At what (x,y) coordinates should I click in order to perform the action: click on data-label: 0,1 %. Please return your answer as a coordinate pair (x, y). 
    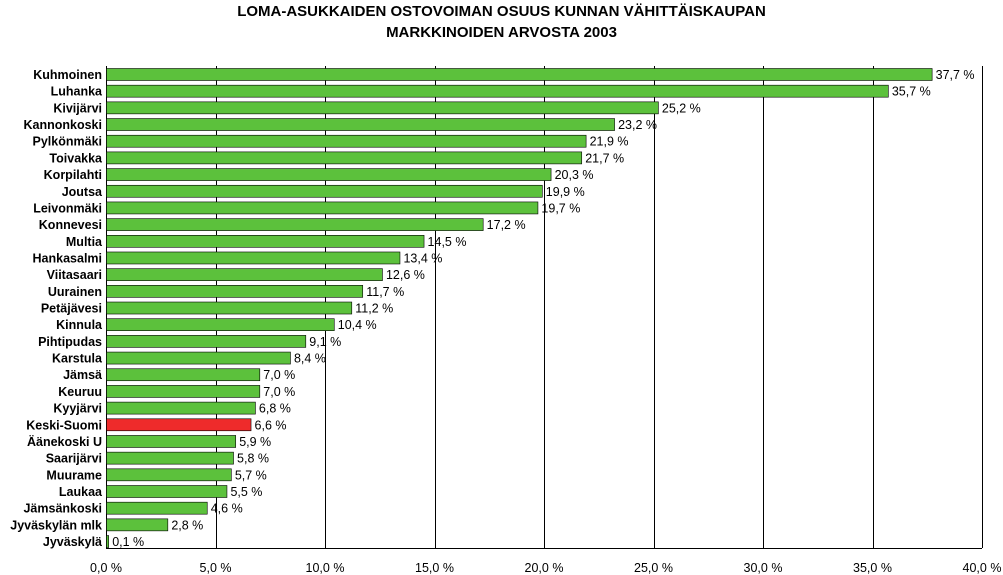
    Looking at the image, I should click on (128, 542).